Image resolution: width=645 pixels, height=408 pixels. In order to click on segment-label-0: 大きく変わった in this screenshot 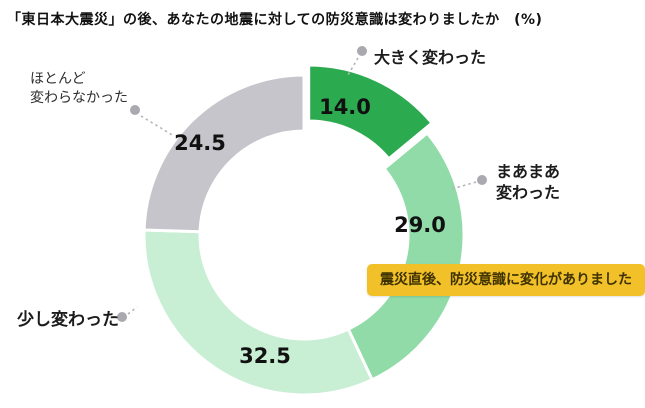, I will do `click(430, 56)`.